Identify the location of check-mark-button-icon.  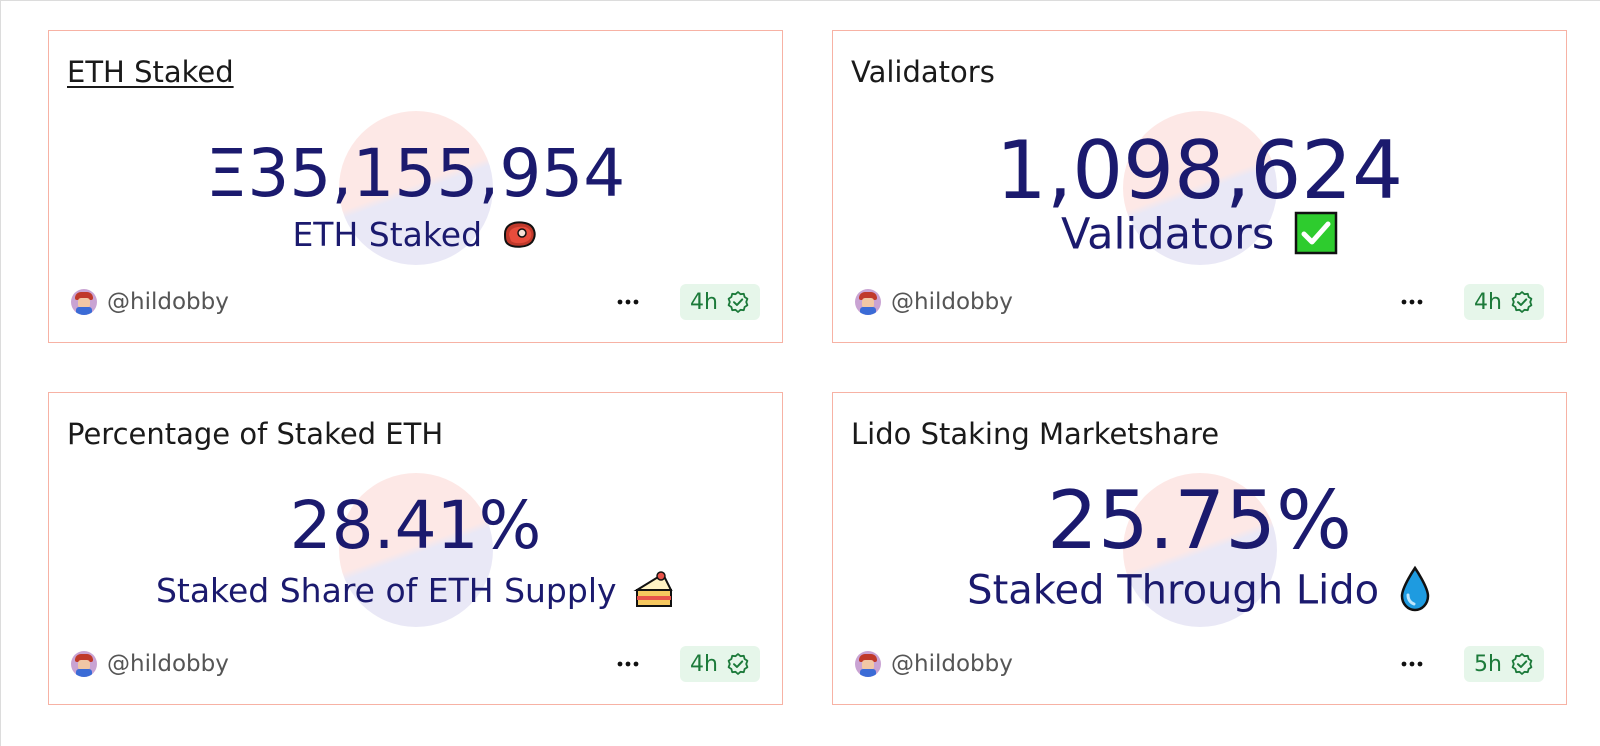
(1316, 237).